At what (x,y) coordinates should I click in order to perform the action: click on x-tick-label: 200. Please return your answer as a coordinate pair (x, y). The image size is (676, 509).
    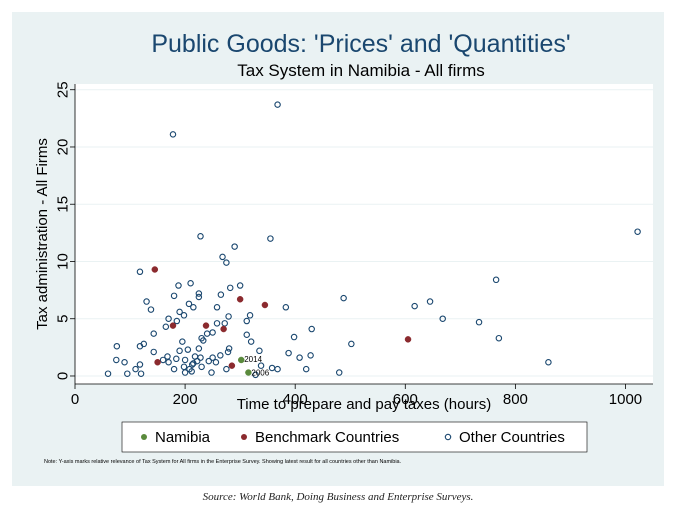
    Looking at the image, I should click on (185, 399).